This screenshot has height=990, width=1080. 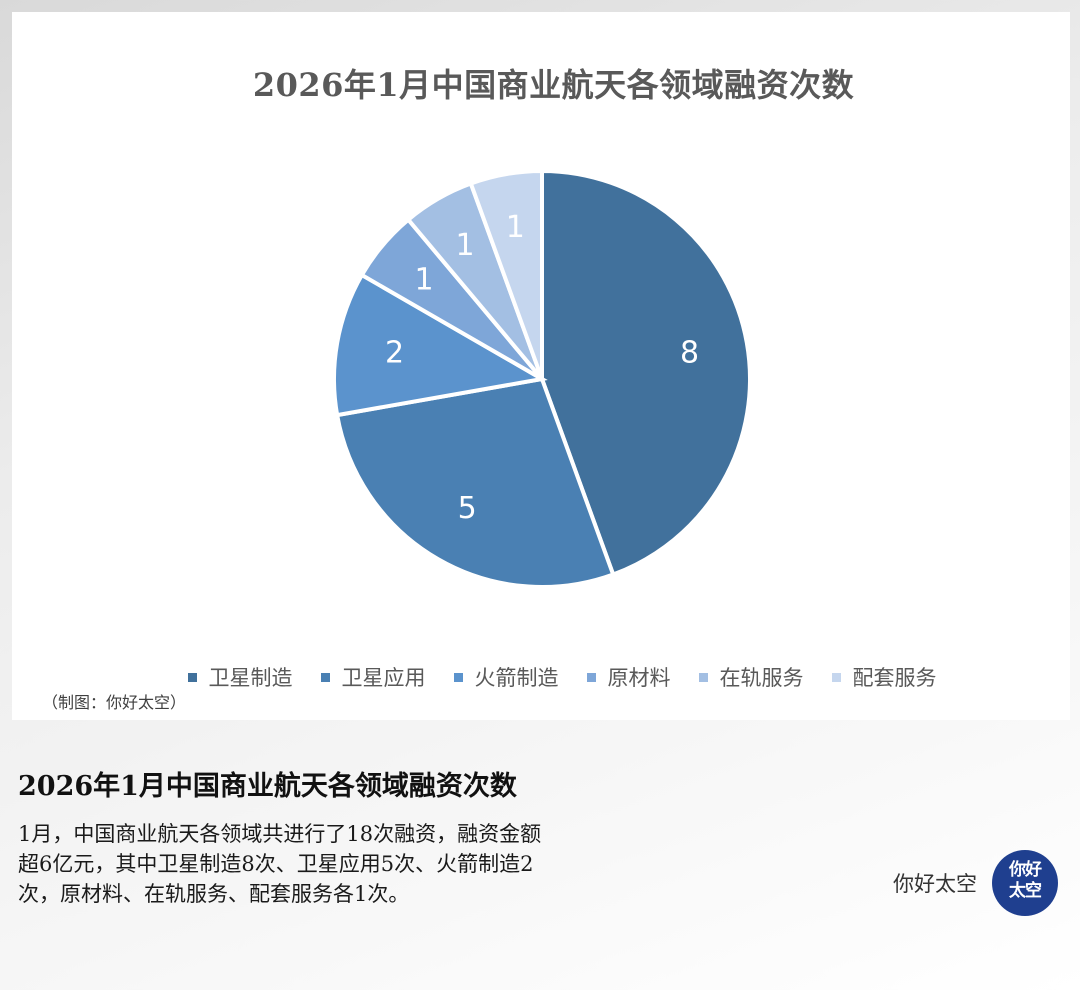 I want to click on pie-data-label-5: 1, so click(x=464, y=245).